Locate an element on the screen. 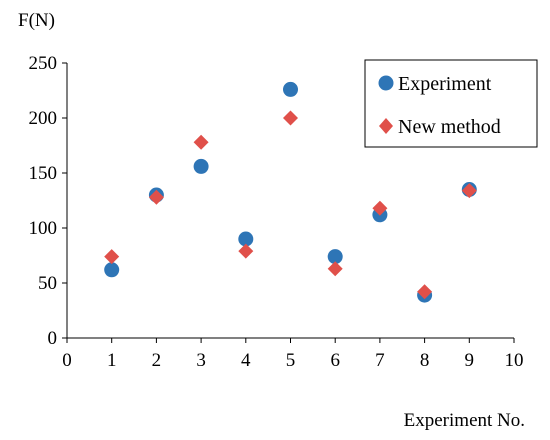 Image resolution: width=550 pixels, height=440 pixels. x-tick-label: 9 is located at coordinates (470, 360).